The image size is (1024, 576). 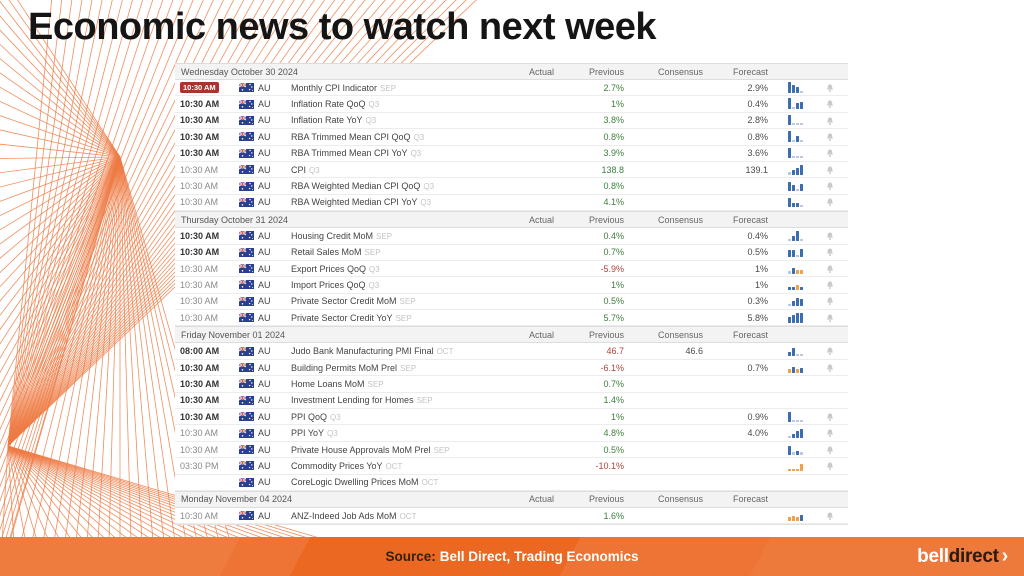 I want to click on event-link: RBA Weighted Median CPI QoQ Q3, so click(x=392, y=186).